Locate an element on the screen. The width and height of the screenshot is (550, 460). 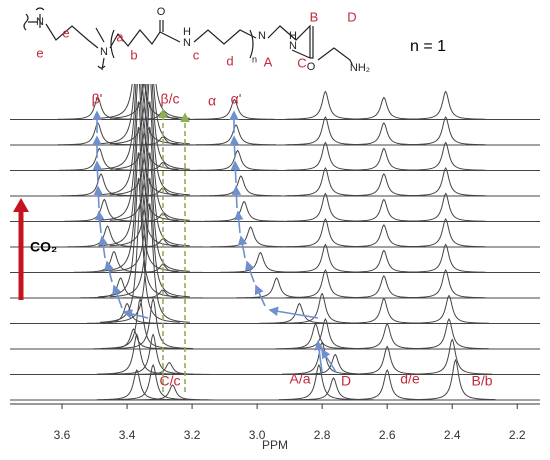
repeat-index: n is located at coordinates (254, 59).